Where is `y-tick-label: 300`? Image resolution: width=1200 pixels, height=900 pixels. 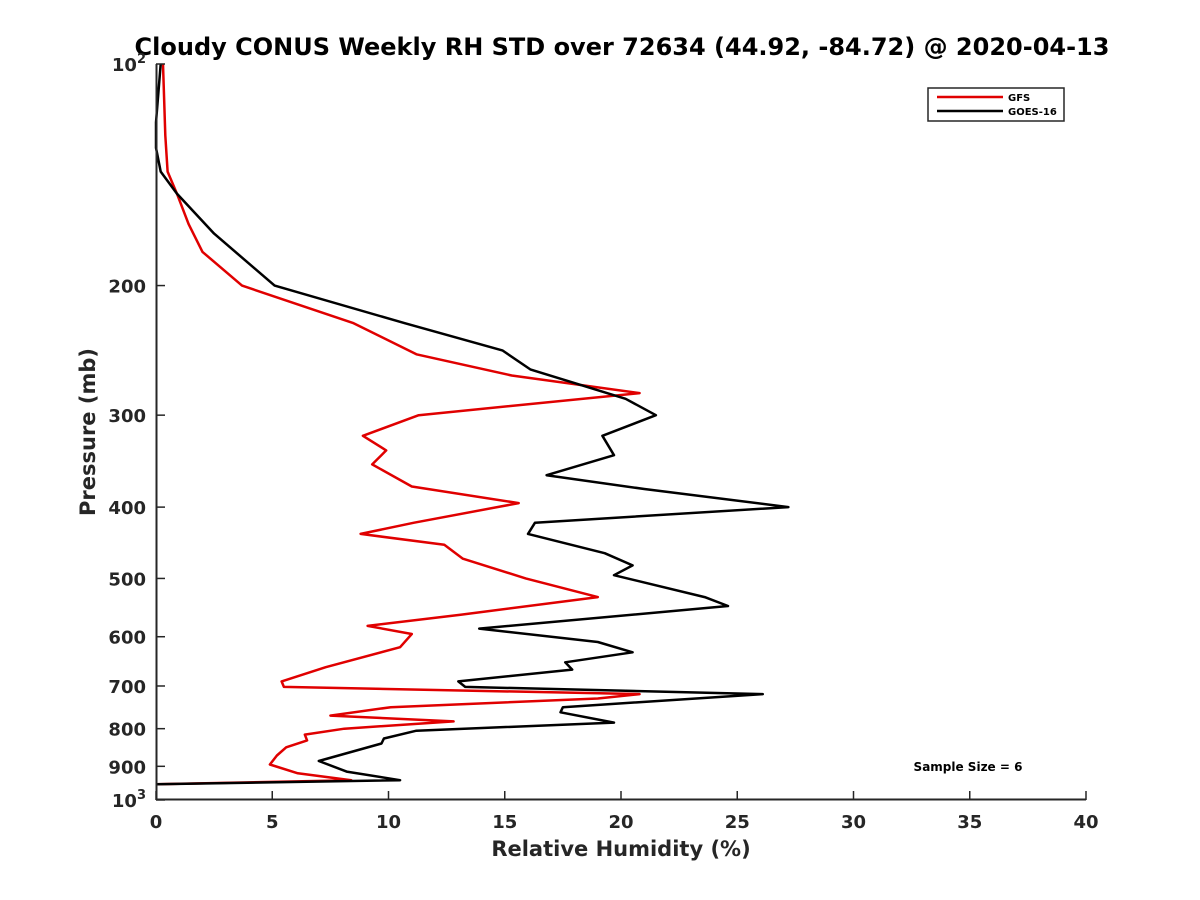 y-tick-label: 300 is located at coordinates (127, 416).